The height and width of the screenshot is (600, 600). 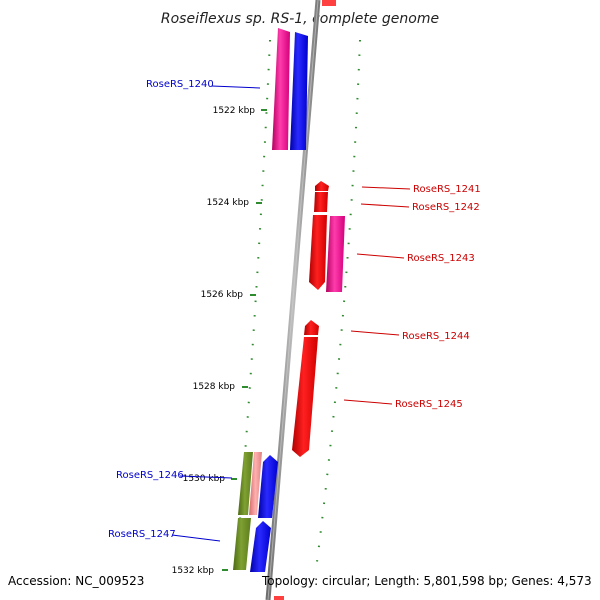 What do you see at coordinates (222, 295) in the screenshot?
I see `tick-label-1526: 1526 kbp` at bounding box center [222, 295].